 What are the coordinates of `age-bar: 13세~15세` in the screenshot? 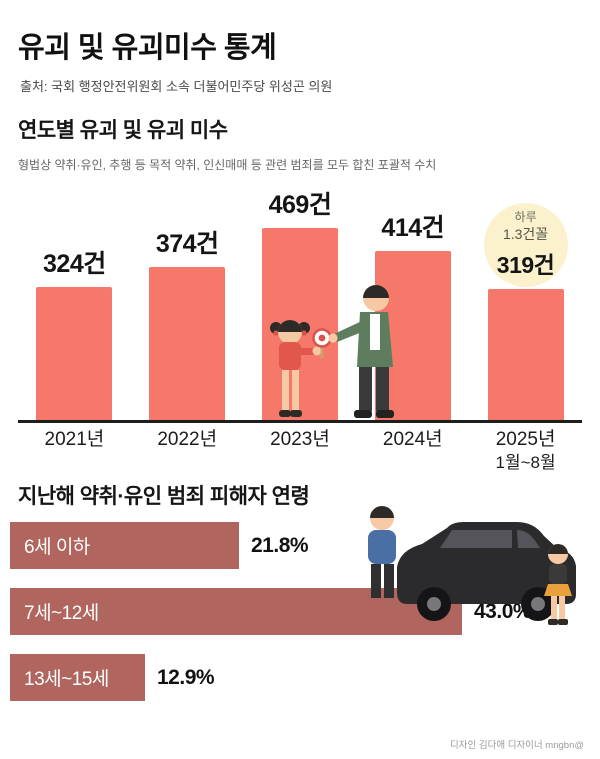 It's located at (77, 677).